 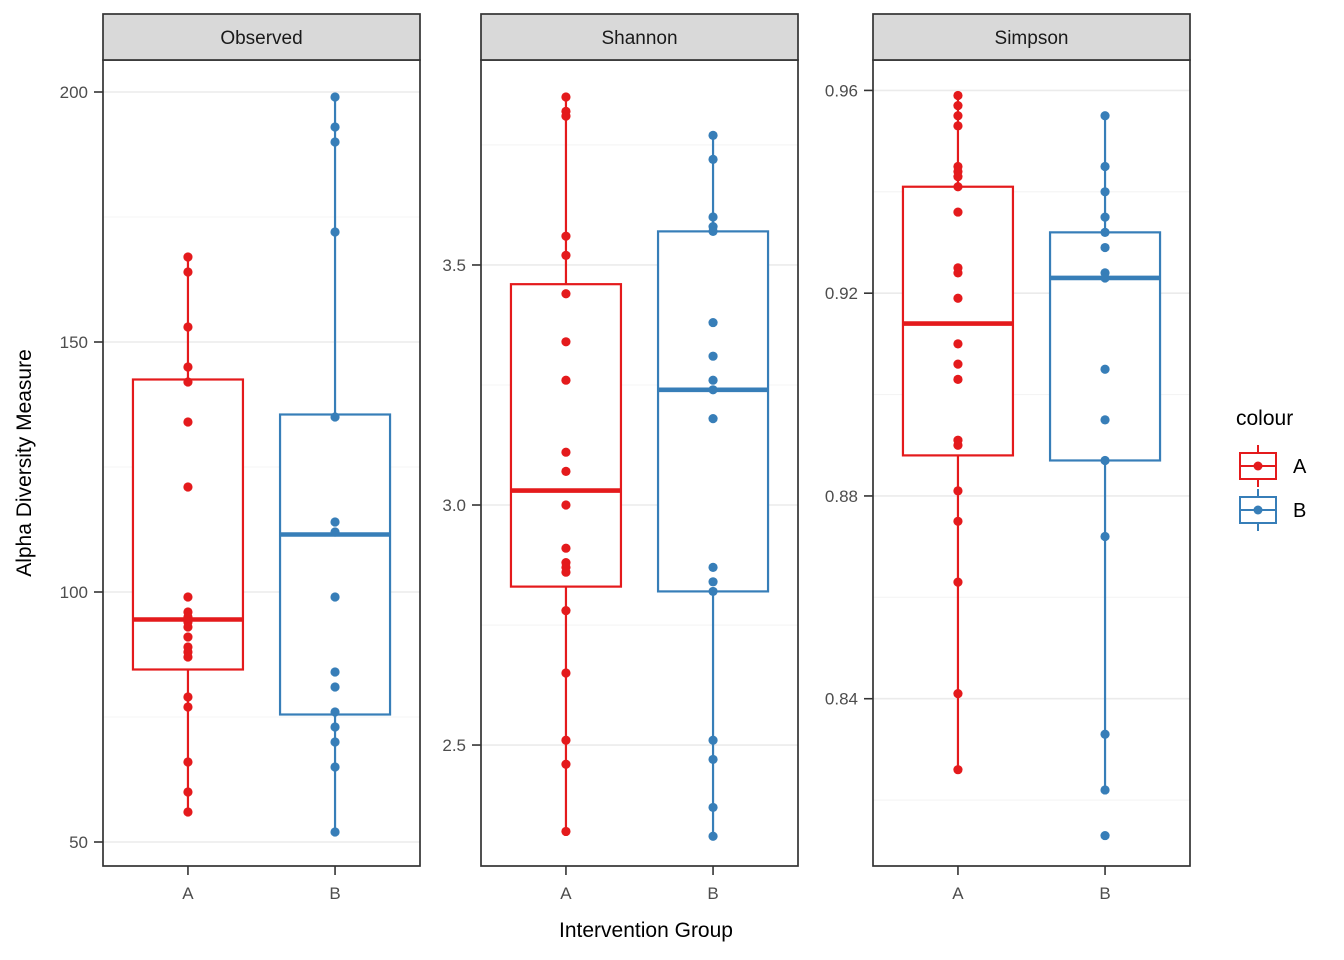 I want to click on y-tick-label: 150, so click(x=74, y=342).